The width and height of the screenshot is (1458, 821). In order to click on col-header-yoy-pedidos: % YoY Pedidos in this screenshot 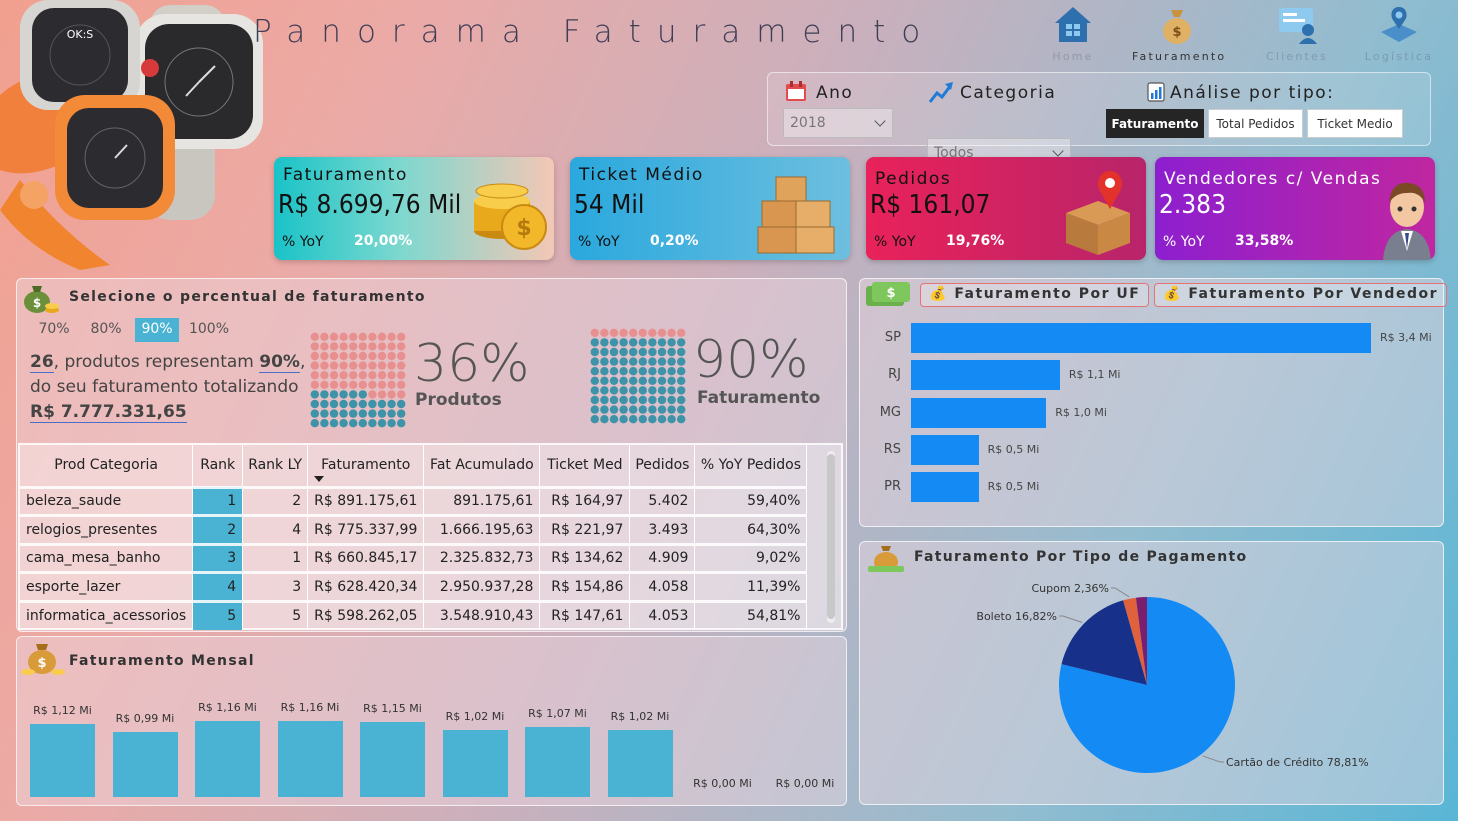, I will do `click(751, 466)`.